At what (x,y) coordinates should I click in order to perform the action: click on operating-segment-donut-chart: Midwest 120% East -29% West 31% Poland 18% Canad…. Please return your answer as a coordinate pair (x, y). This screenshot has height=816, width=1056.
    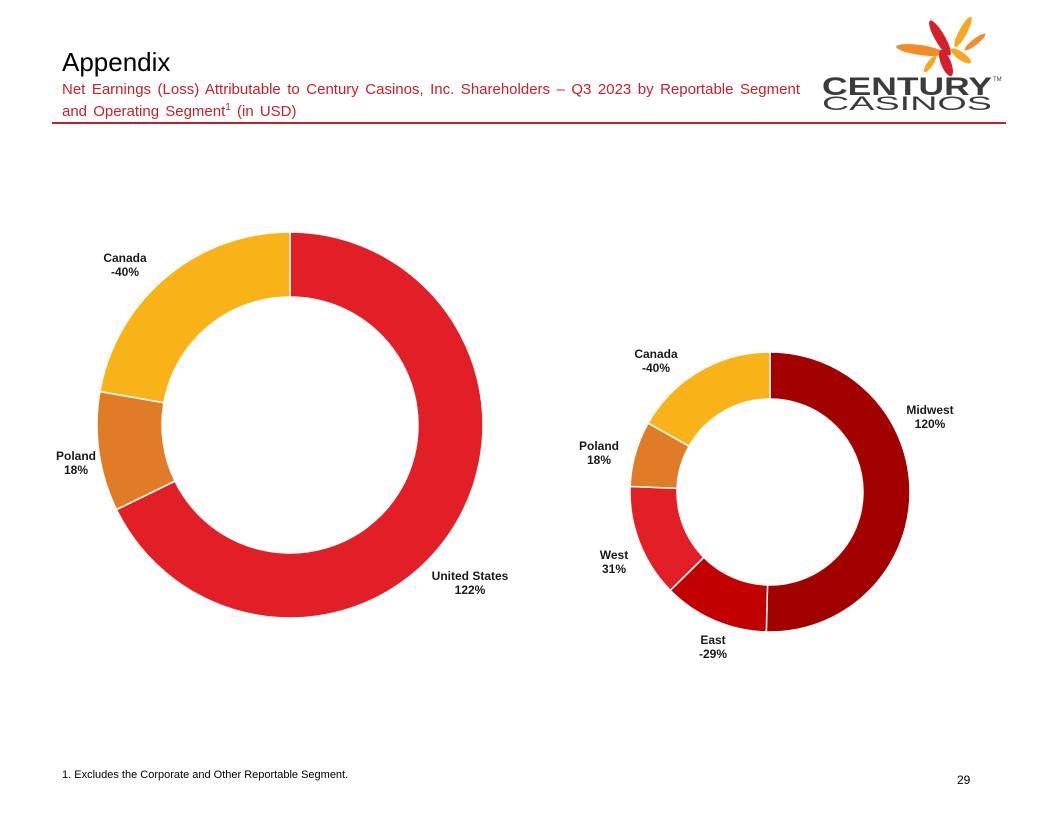
    Looking at the image, I should click on (766, 504).